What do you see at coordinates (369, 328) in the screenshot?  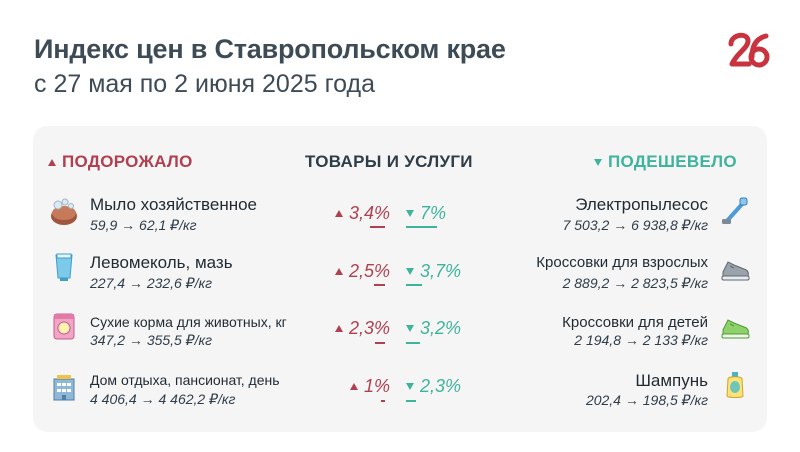 I see `rising-percent-value: 2,3%` at bounding box center [369, 328].